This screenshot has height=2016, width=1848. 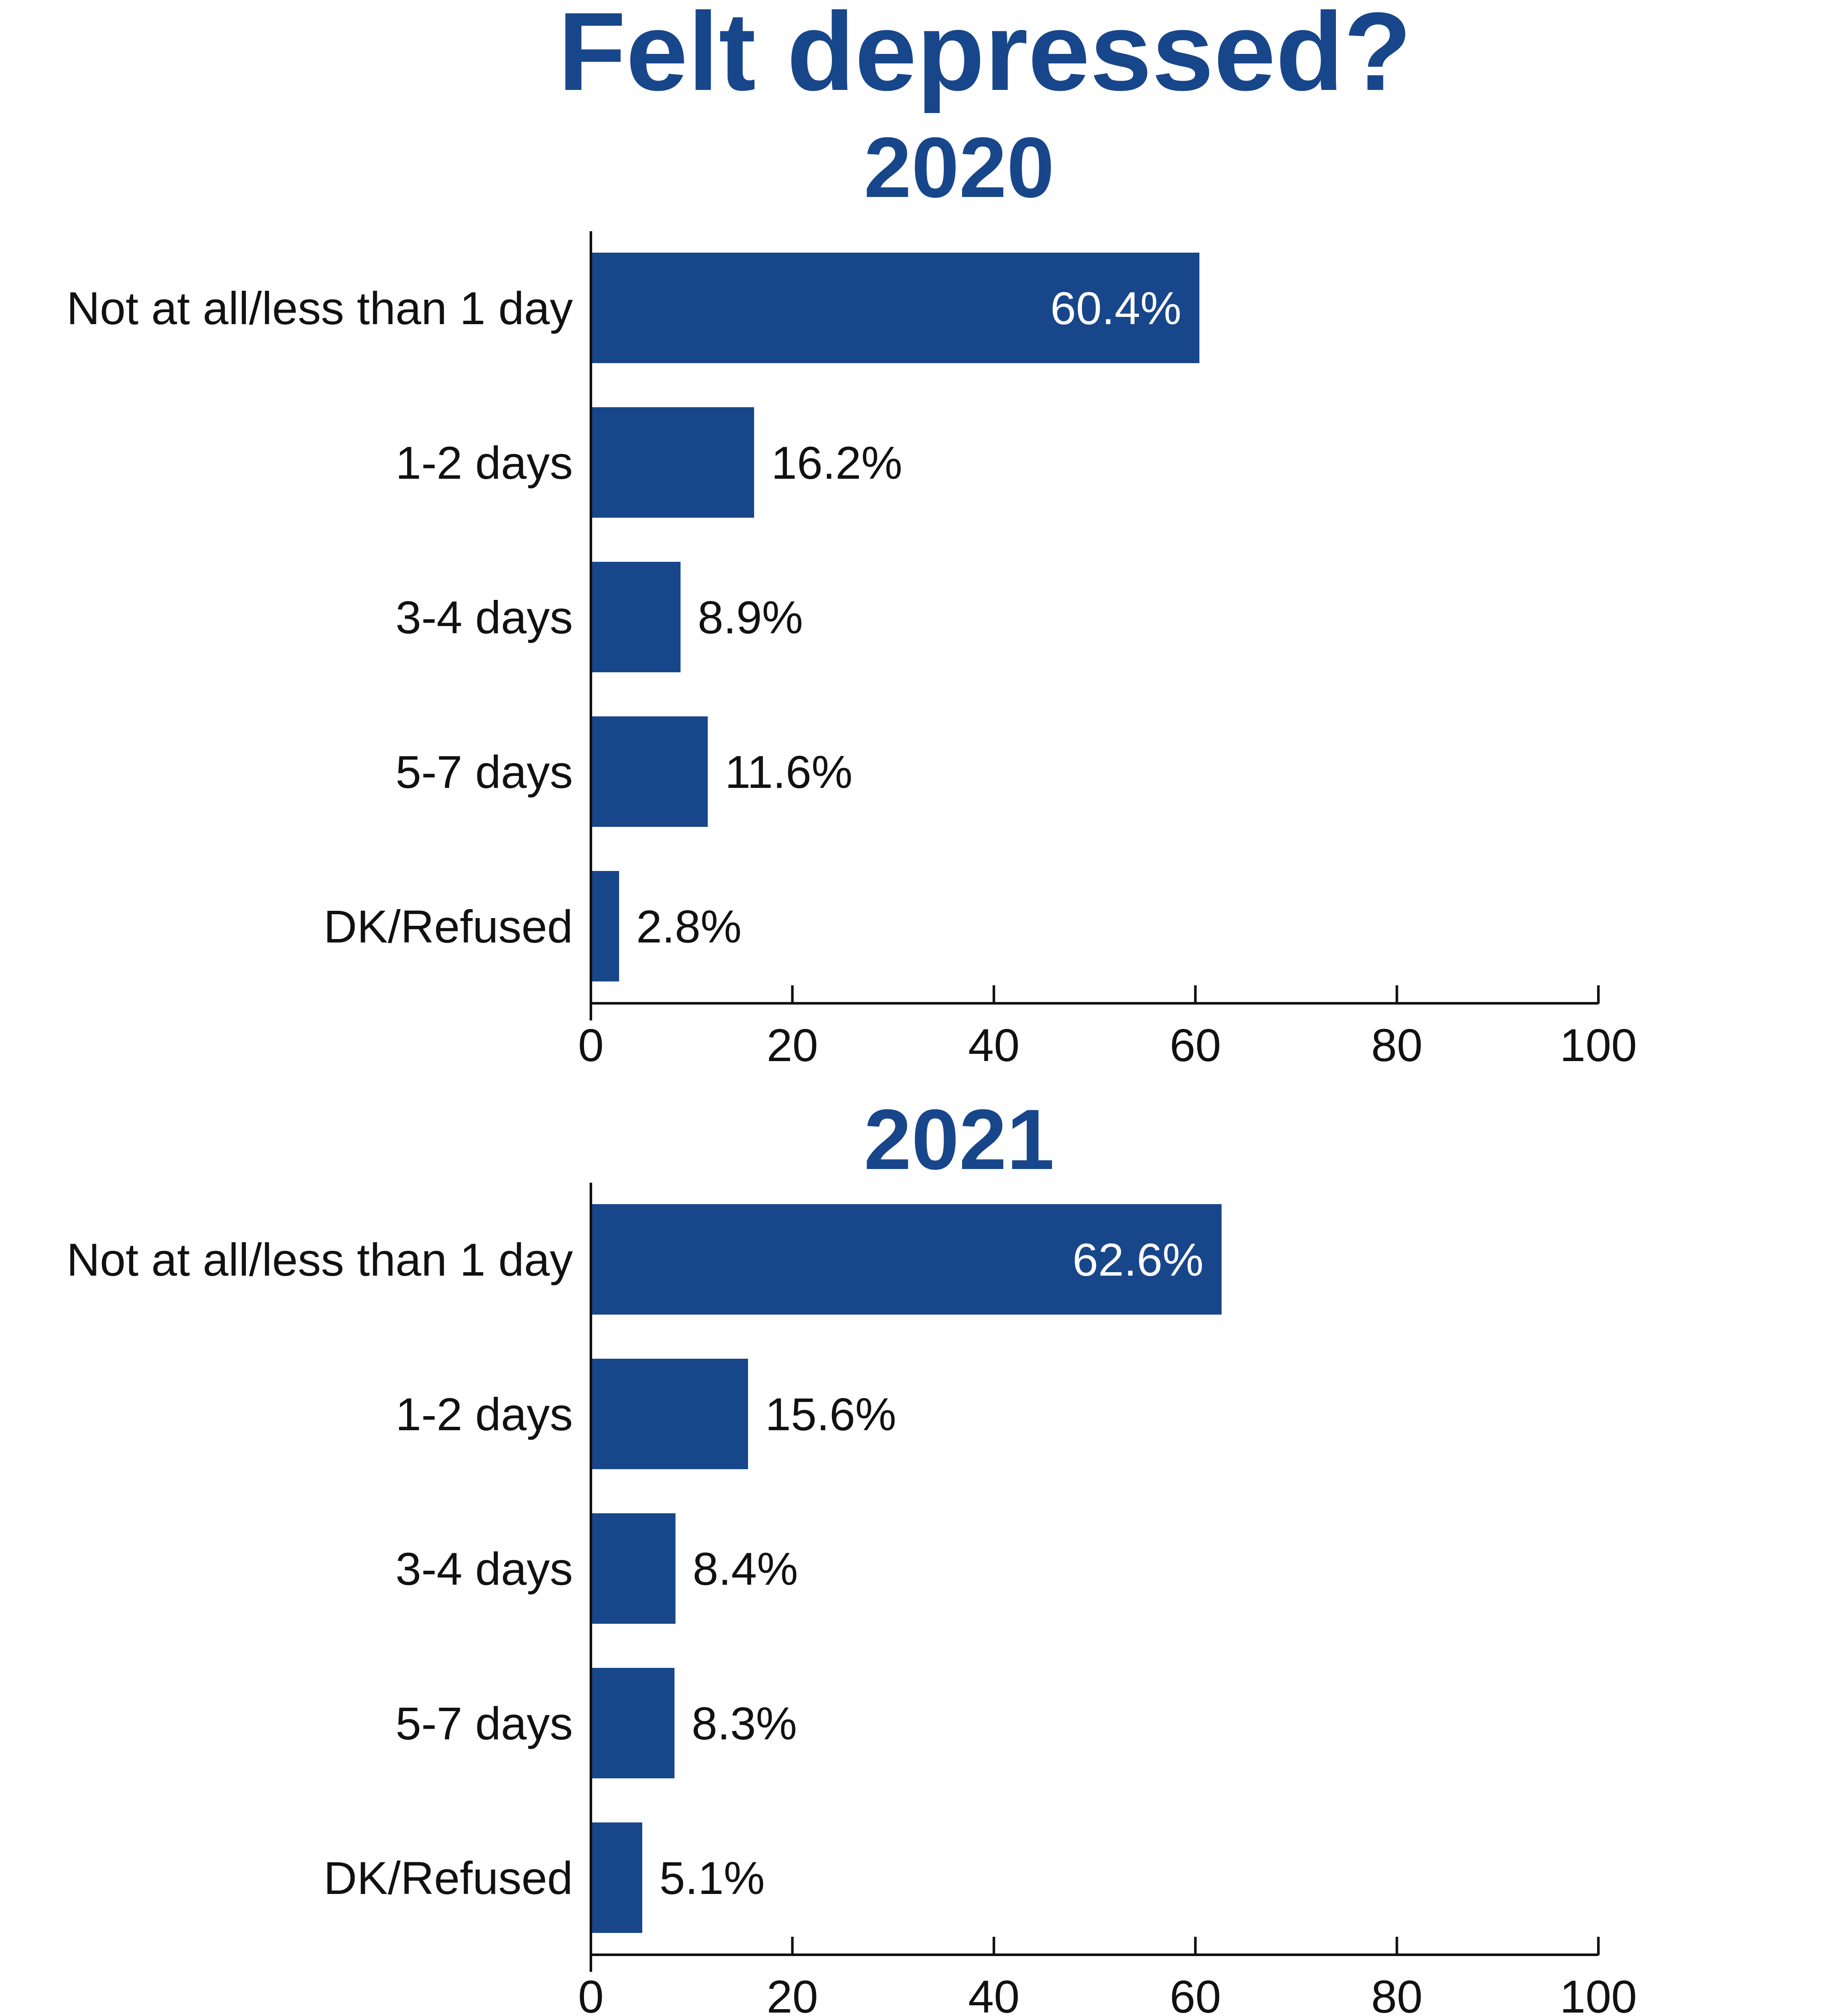 I want to click on data-label: 11.6%, so click(x=788, y=772).